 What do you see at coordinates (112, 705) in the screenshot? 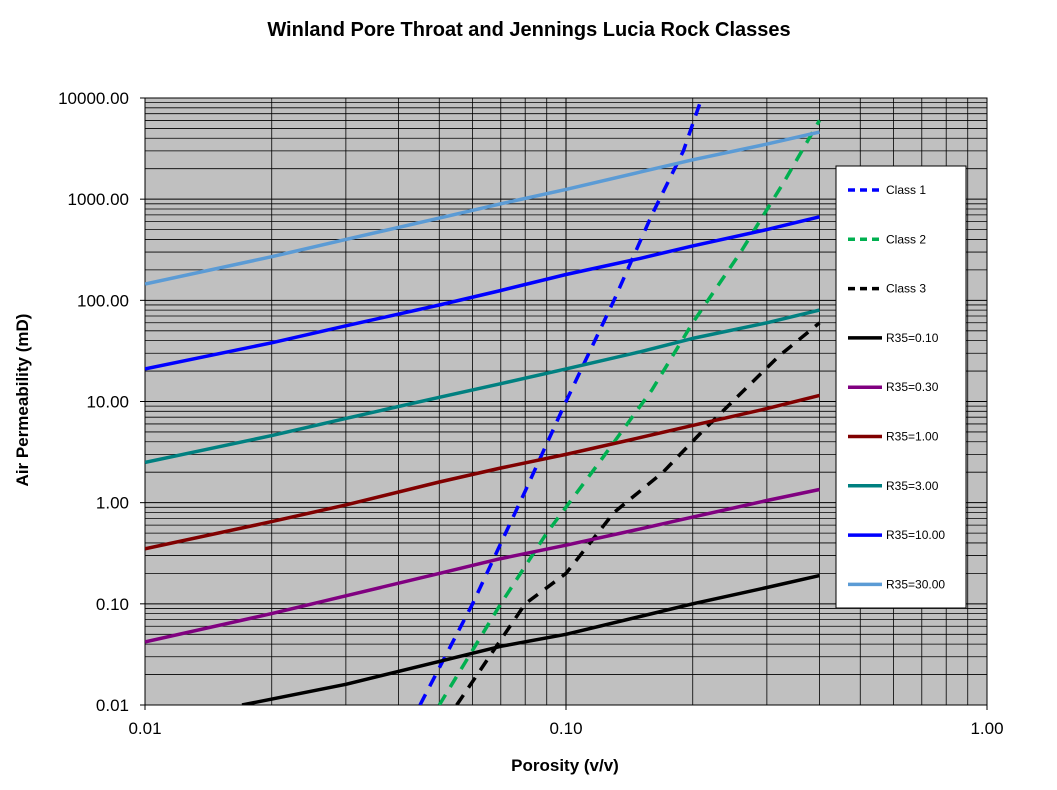
I see `y-tick-label: 0.01` at bounding box center [112, 705].